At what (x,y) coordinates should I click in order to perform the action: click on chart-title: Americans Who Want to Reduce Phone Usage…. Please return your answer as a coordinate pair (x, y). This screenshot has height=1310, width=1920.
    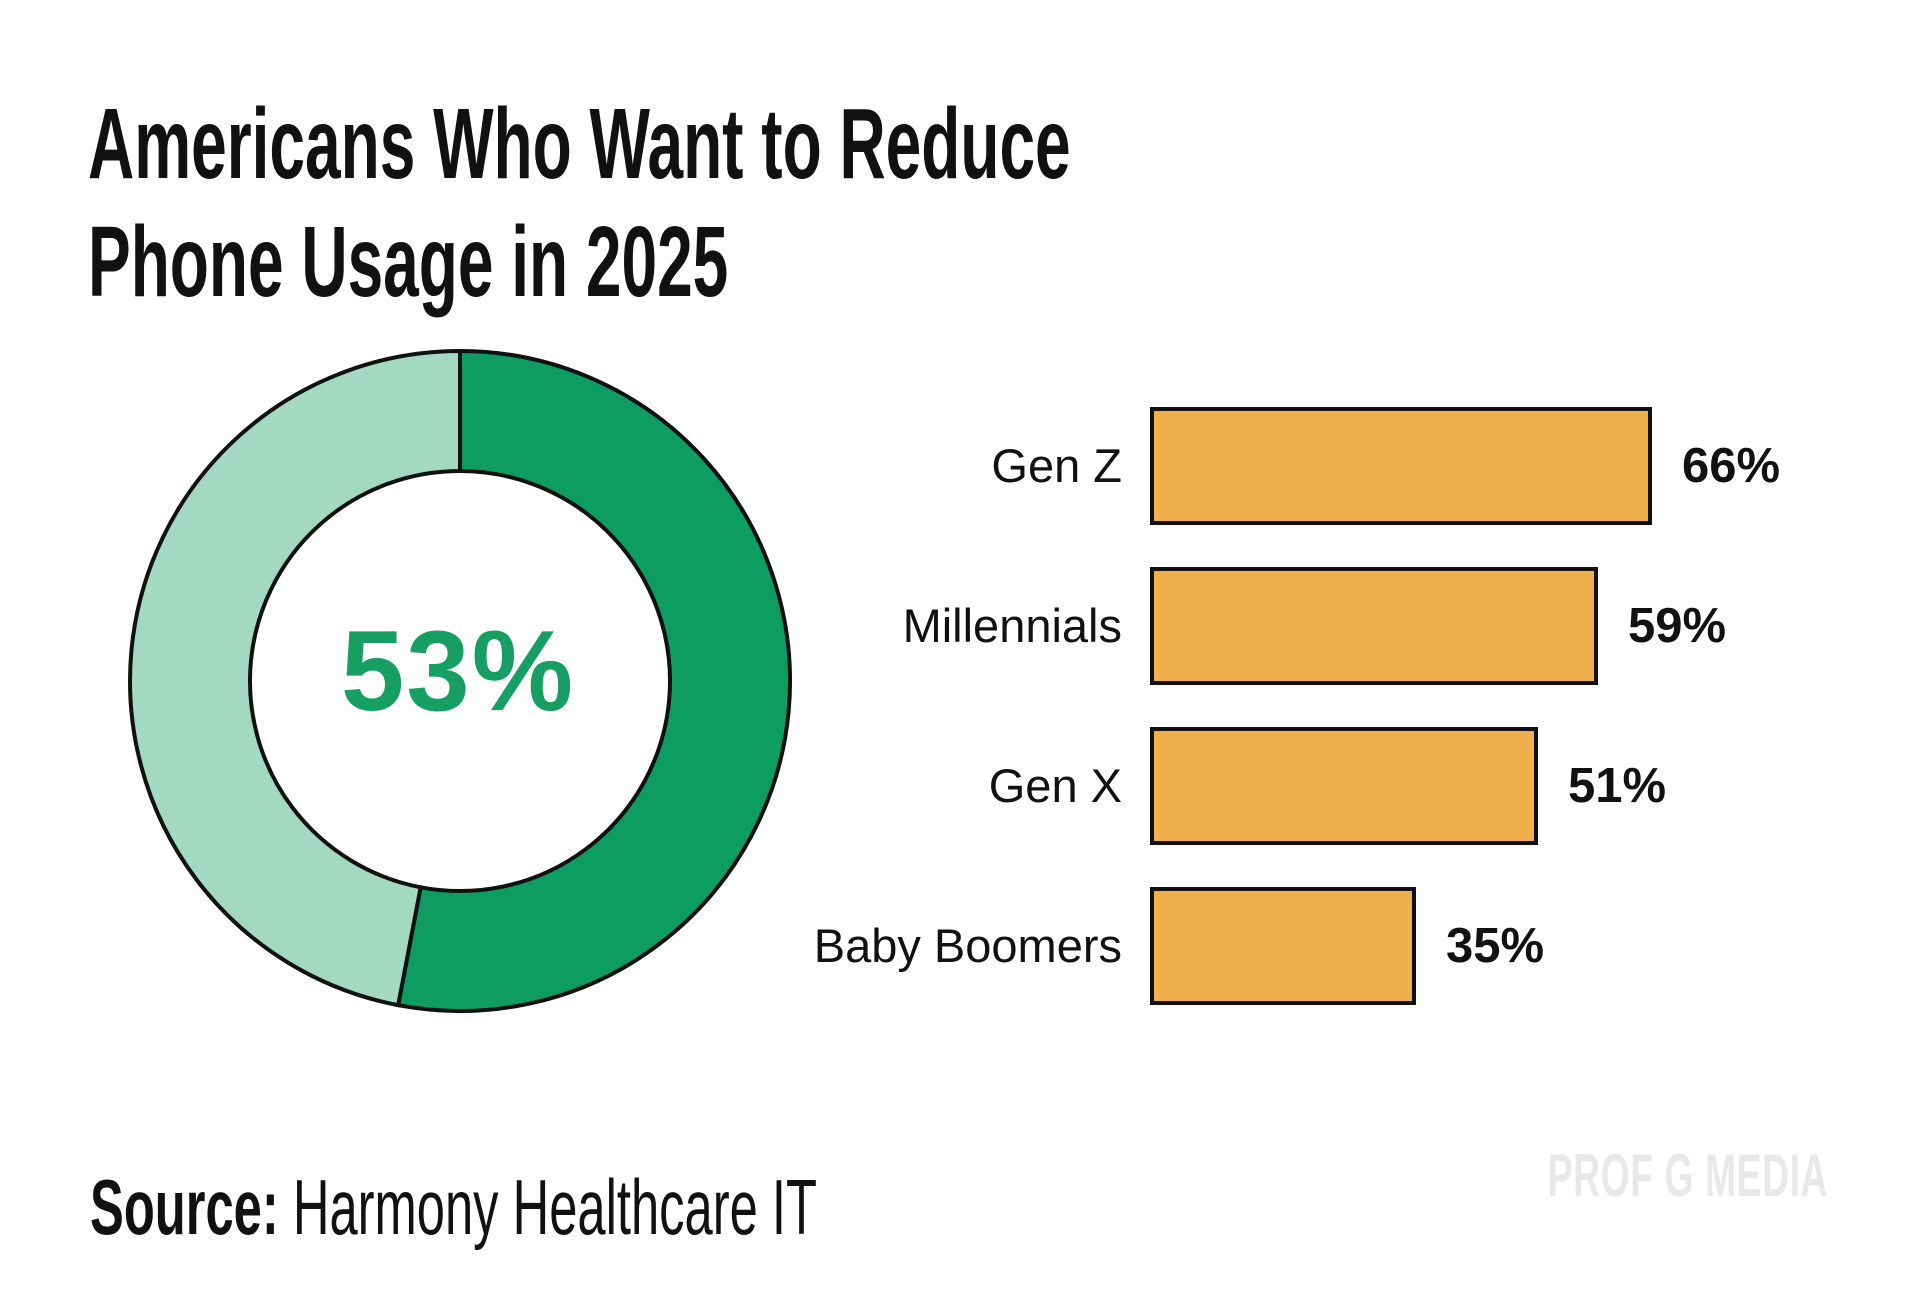
    Looking at the image, I should click on (579, 203).